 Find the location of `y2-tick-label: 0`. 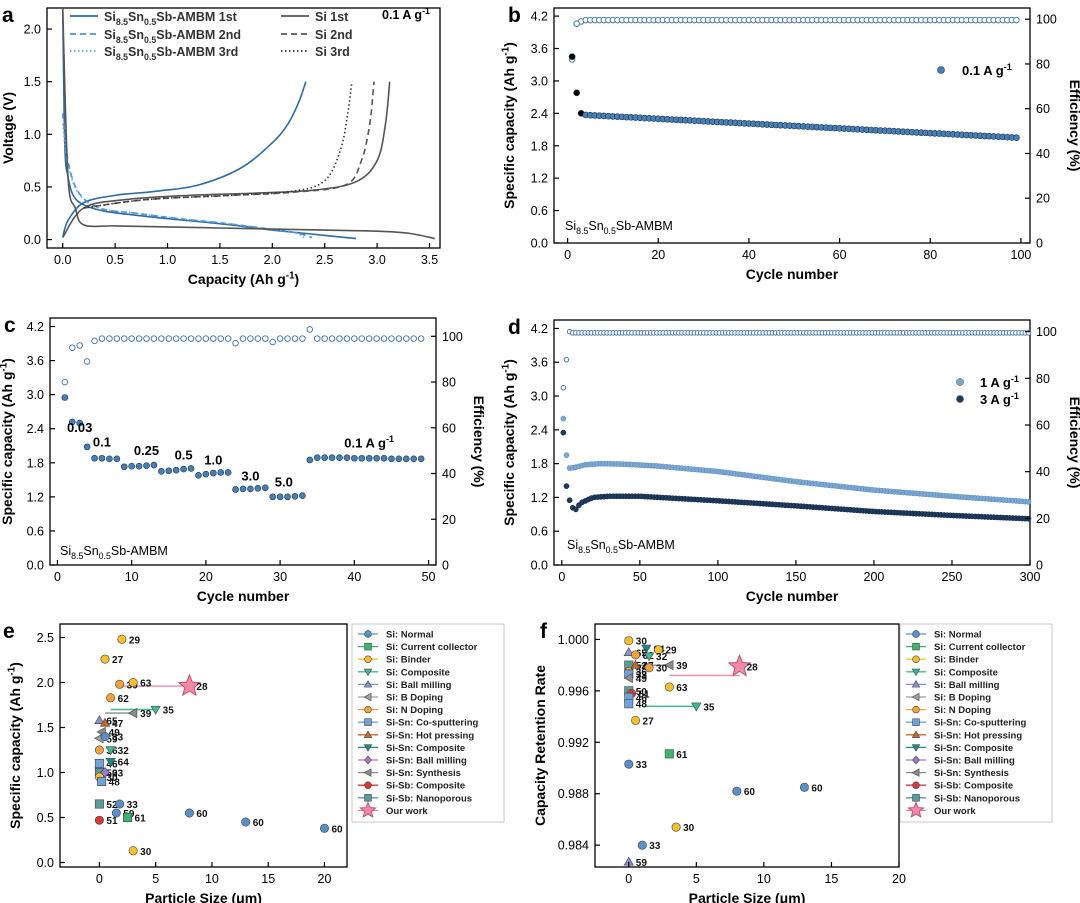

y2-tick-label: 0 is located at coordinates (1039, 244).